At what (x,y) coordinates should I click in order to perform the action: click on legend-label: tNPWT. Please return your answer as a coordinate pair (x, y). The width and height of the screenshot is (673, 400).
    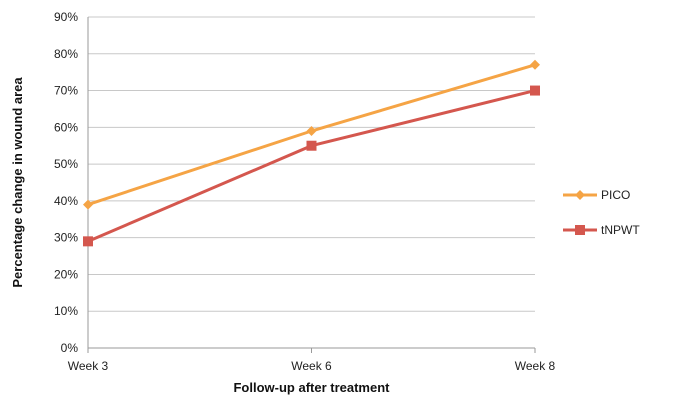
    Looking at the image, I should click on (620, 230).